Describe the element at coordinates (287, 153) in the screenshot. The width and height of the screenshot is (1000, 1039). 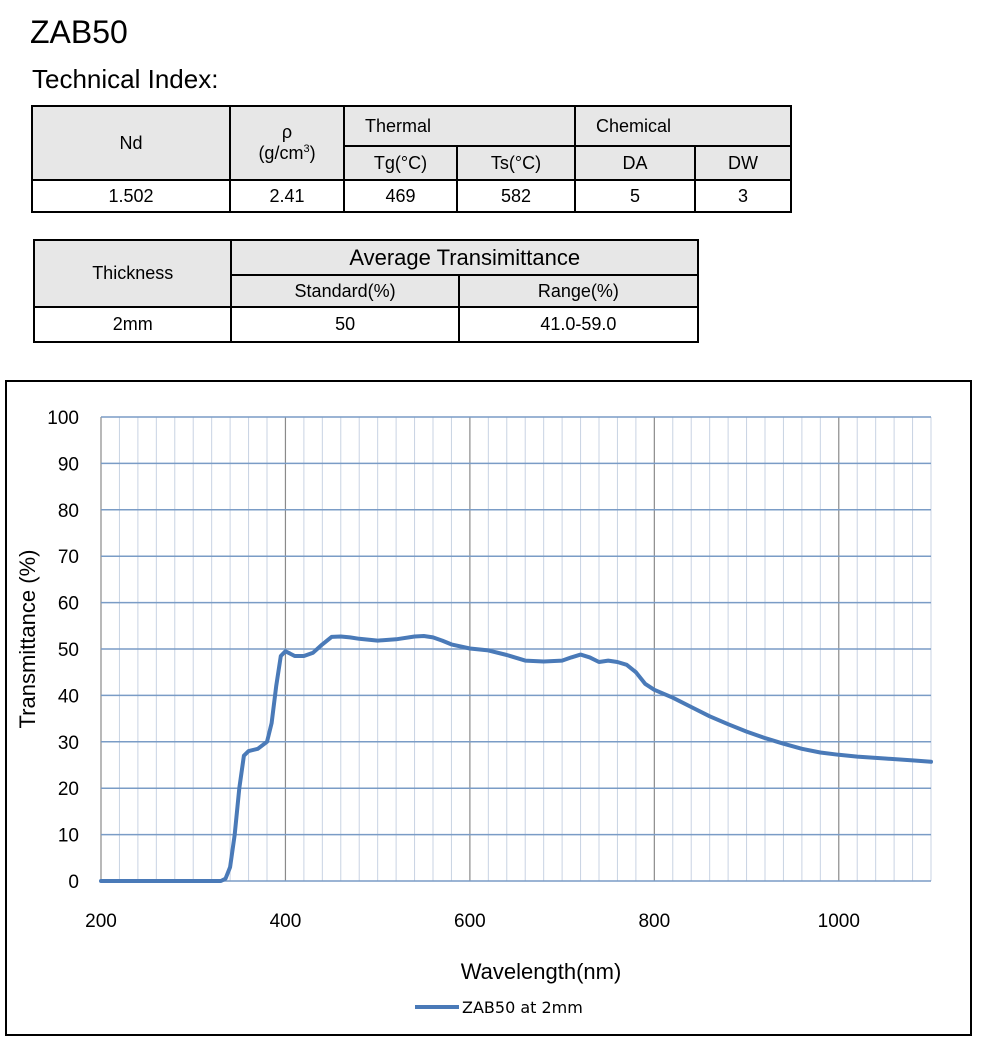
I see `density-unit: (g/cm3)` at that location.